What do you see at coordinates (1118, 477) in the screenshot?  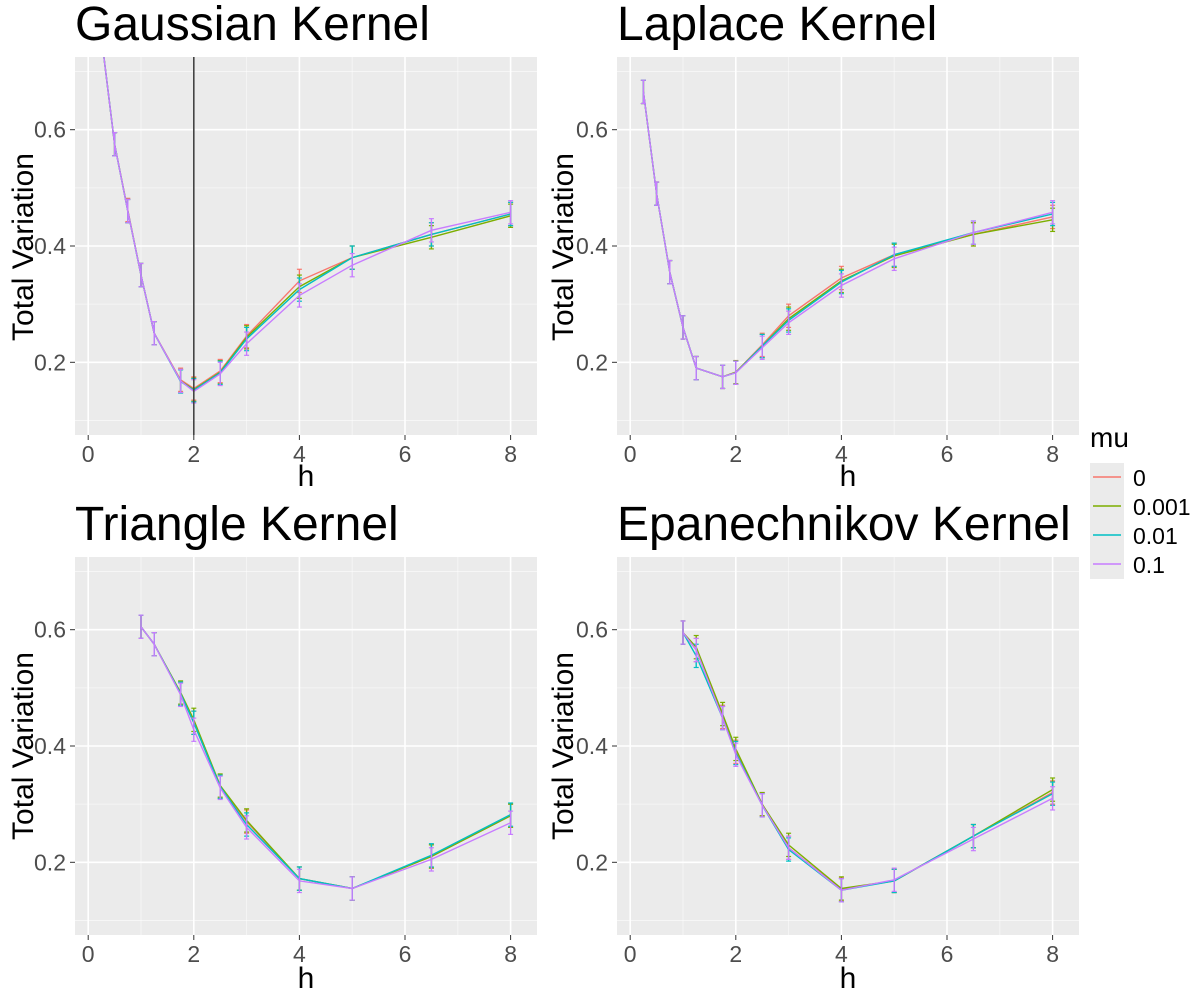 I see `legend-item: 0` at bounding box center [1118, 477].